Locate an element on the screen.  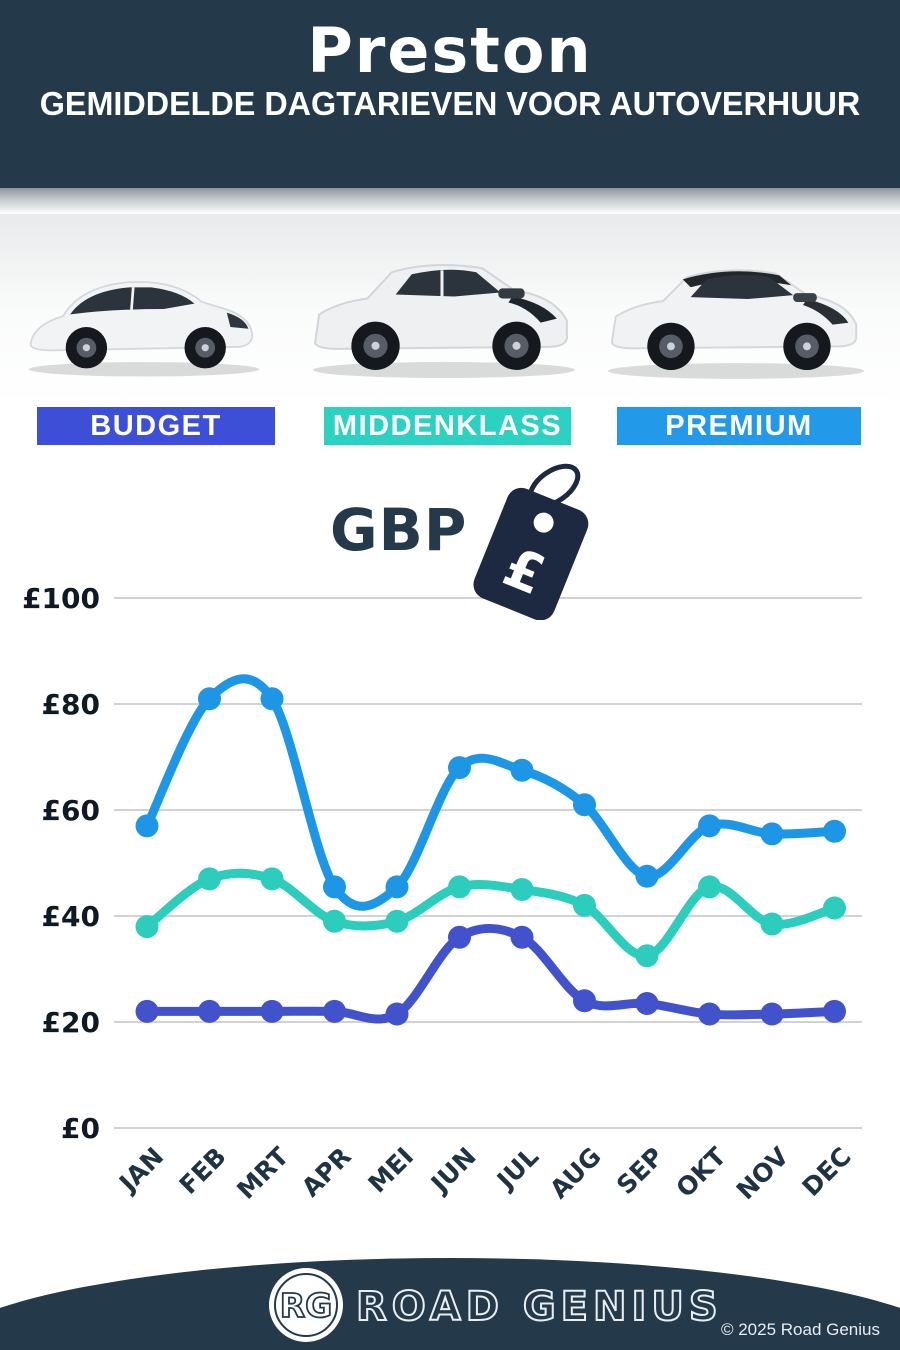
brand-name: ROAD GENIUS is located at coordinates (539, 1307).